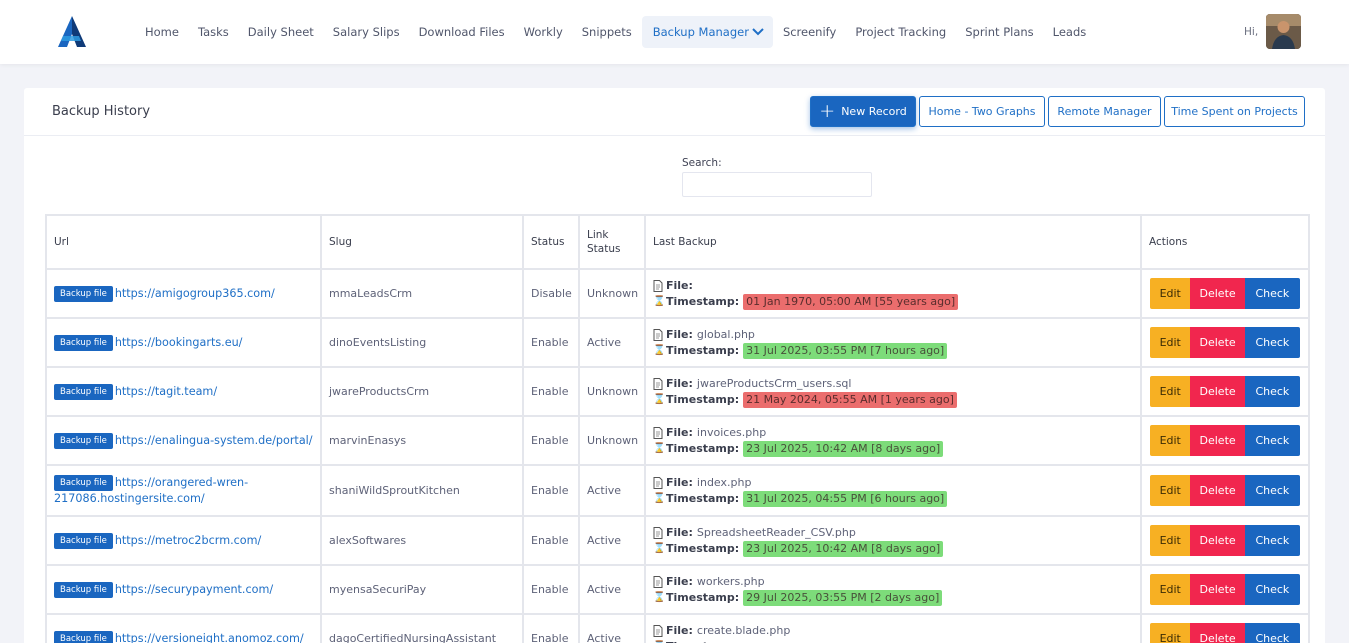  I want to click on nav-item-download-files: Download Files, so click(462, 32).